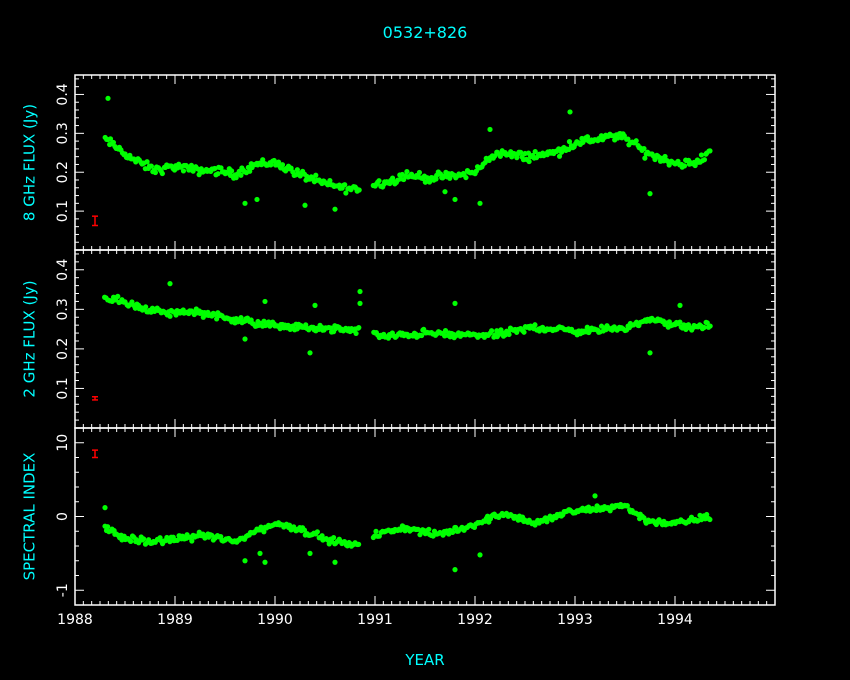 Image resolution: width=850 pixels, height=680 pixels. Describe the element at coordinates (425, 32) in the screenshot. I see `chart-title: 0532+826` at that location.